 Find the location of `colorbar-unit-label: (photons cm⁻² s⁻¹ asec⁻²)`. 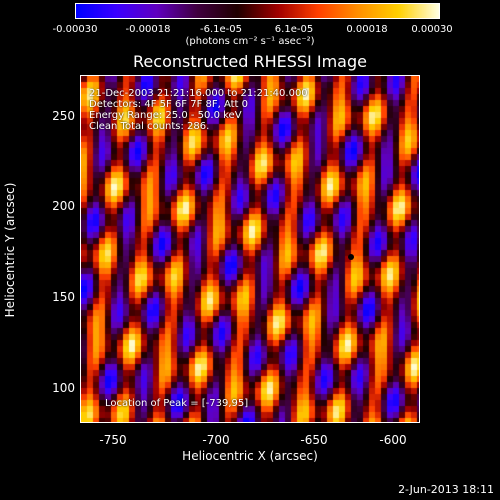

colorbar-unit-label: (photons cm⁻² s⁻¹ asec⁻²) is located at coordinates (250, 41).